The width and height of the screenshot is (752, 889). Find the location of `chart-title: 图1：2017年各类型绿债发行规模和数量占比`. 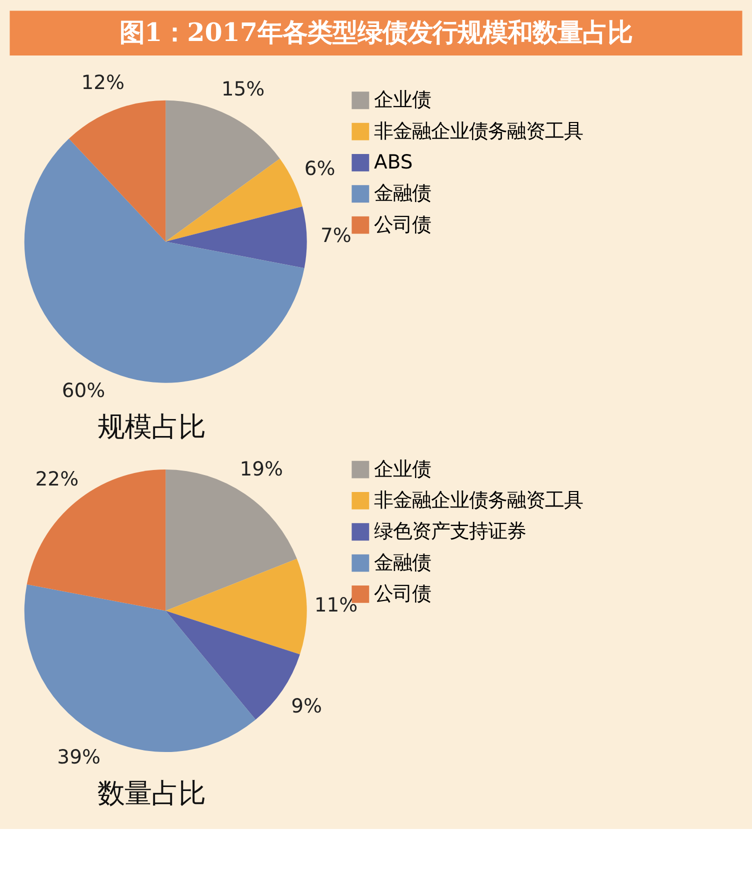

chart-title: 图1：2017年各类型绿债发行规模和数量占比 is located at coordinates (376, 31).